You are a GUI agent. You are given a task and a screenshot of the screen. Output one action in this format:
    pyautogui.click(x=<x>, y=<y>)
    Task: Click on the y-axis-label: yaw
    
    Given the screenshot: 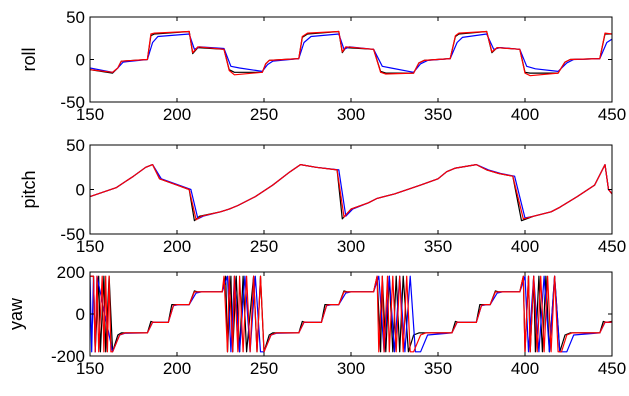 What is the action you would take?
    pyautogui.click(x=16, y=313)
    